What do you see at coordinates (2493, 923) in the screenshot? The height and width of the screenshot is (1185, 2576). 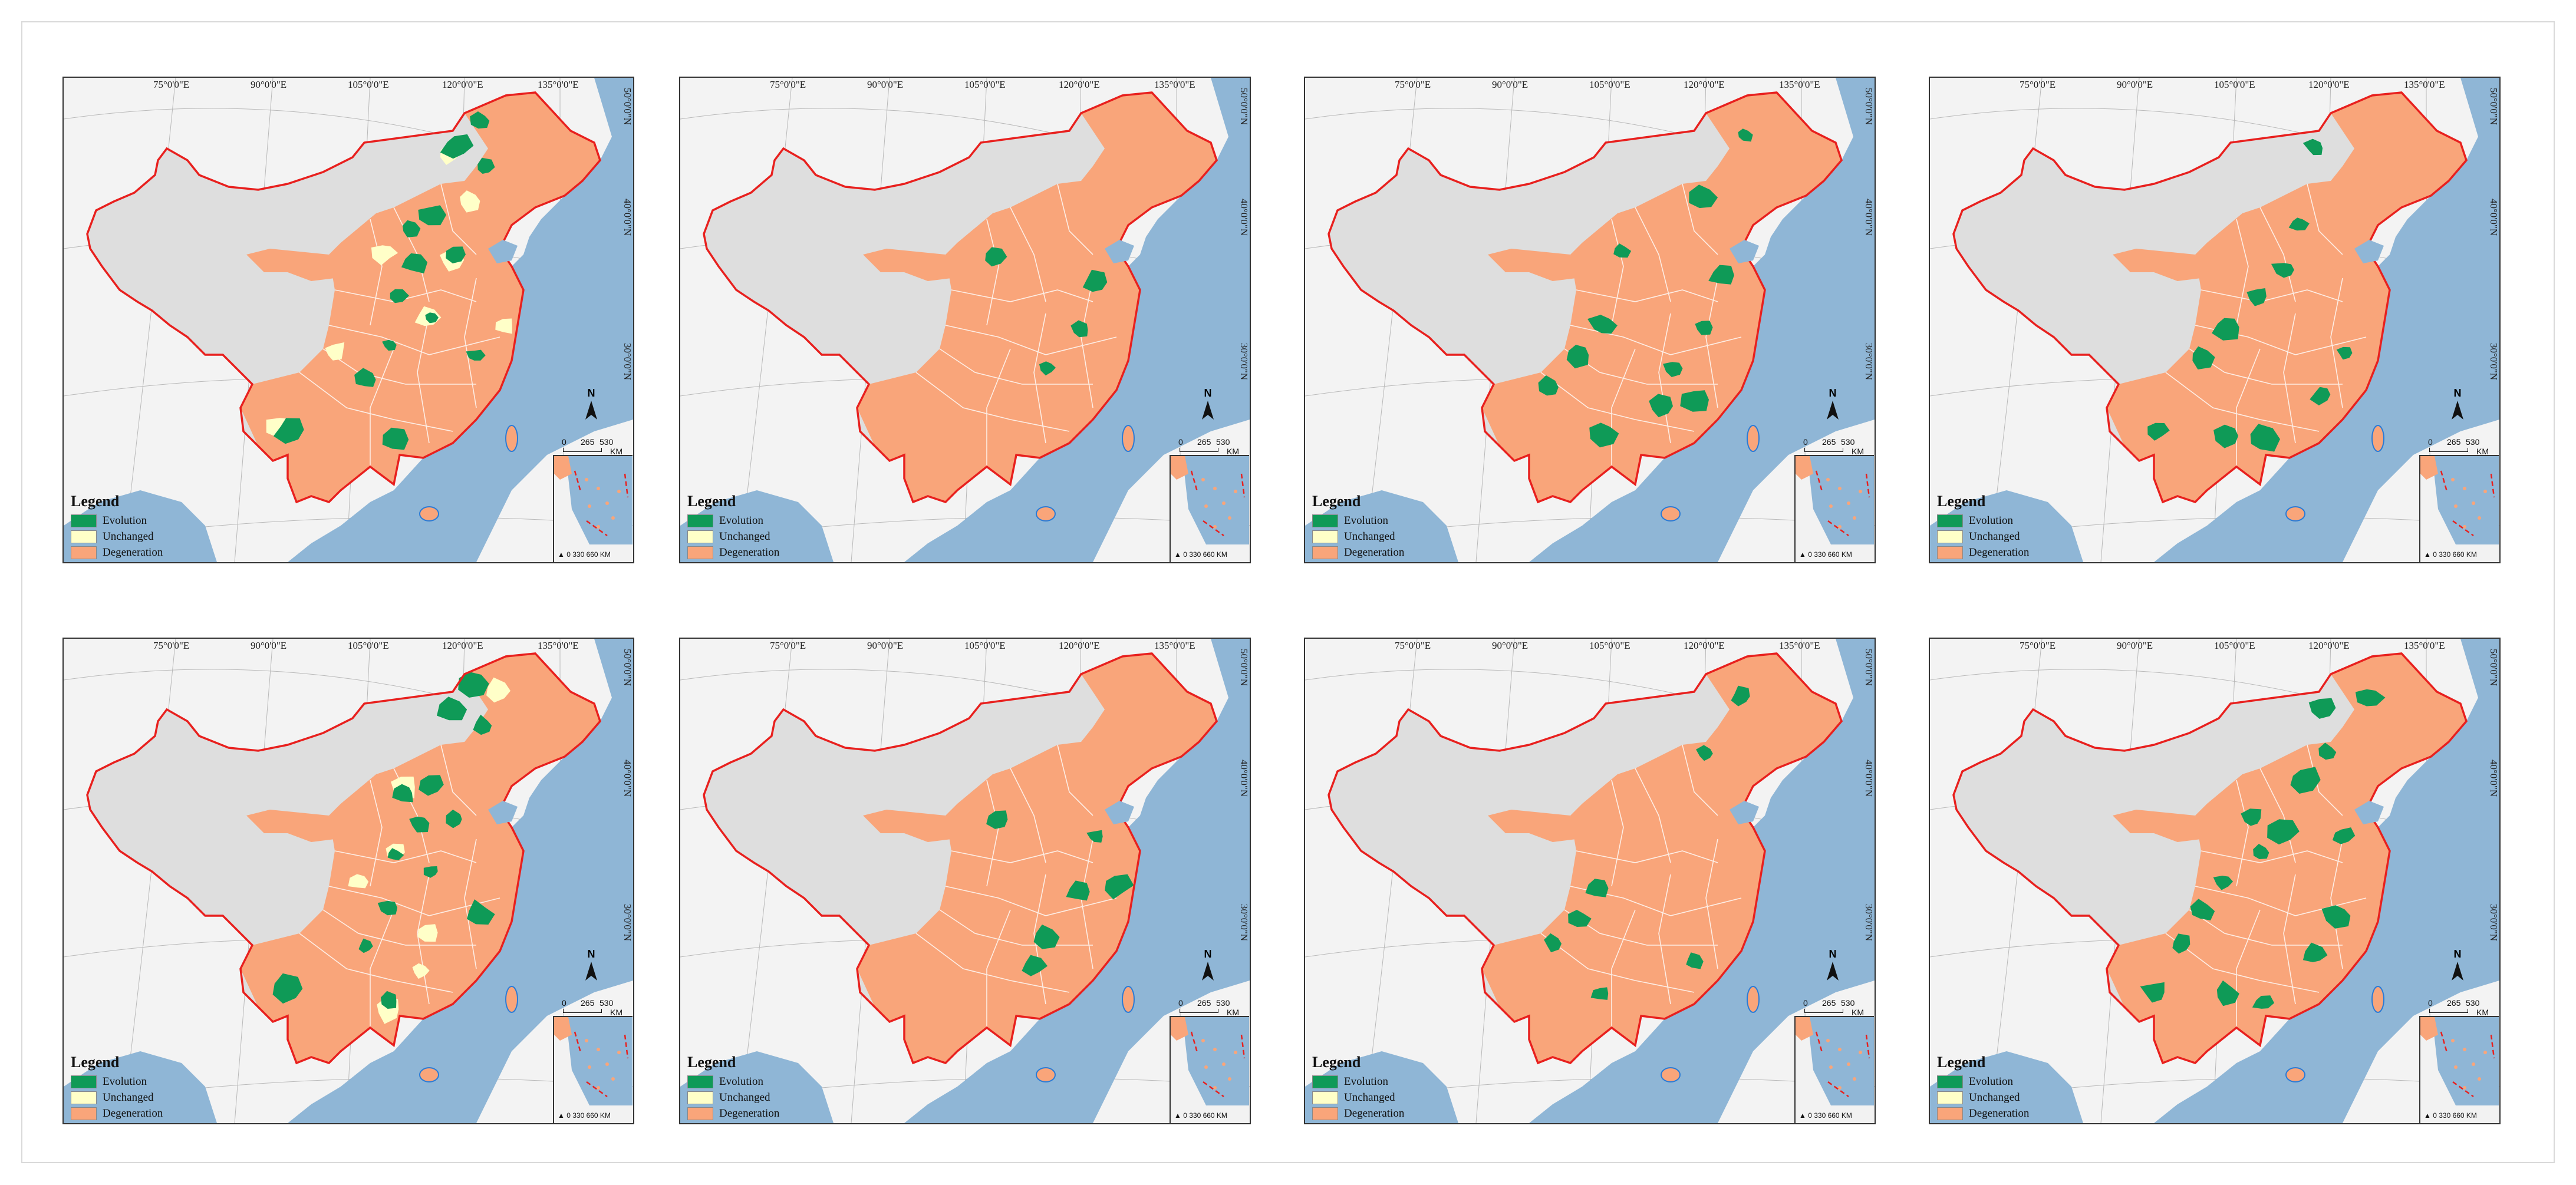 I see `latitude-label: 30°0'0"N` at bounding box center [2493, 923].